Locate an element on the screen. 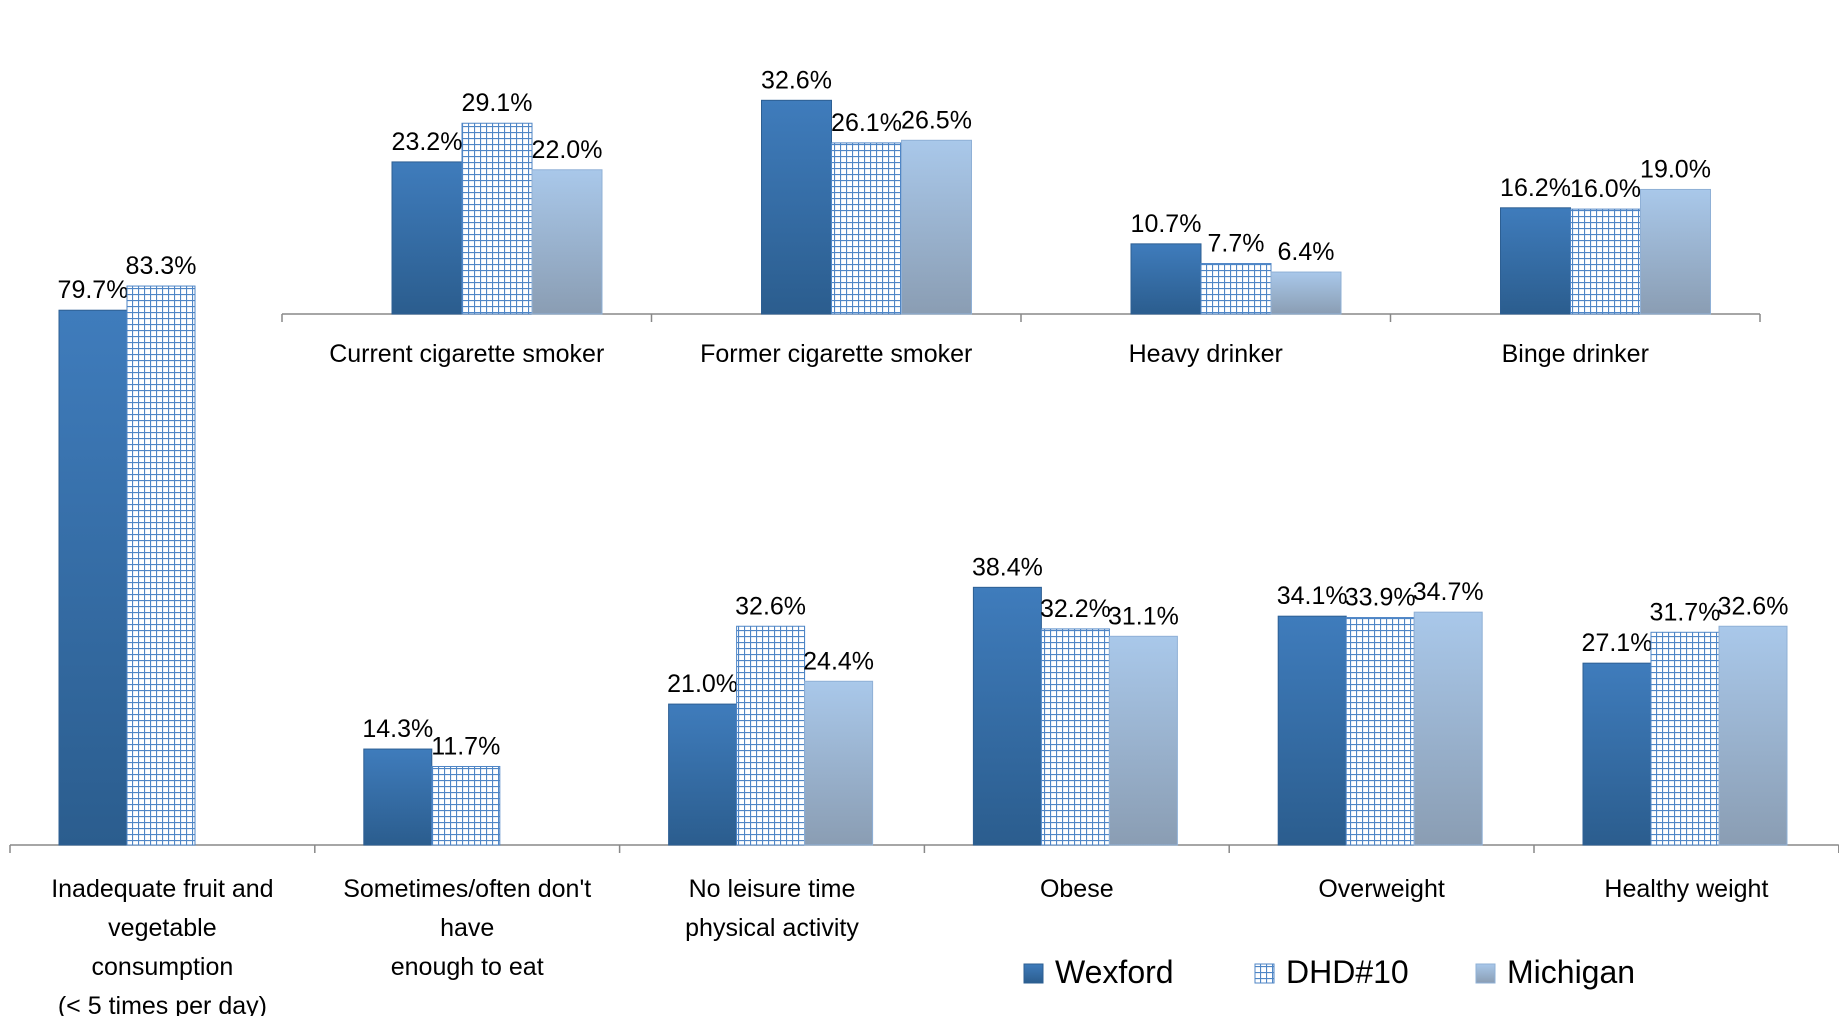  bar-wexford-obese is located at coordinates (1007, 716).